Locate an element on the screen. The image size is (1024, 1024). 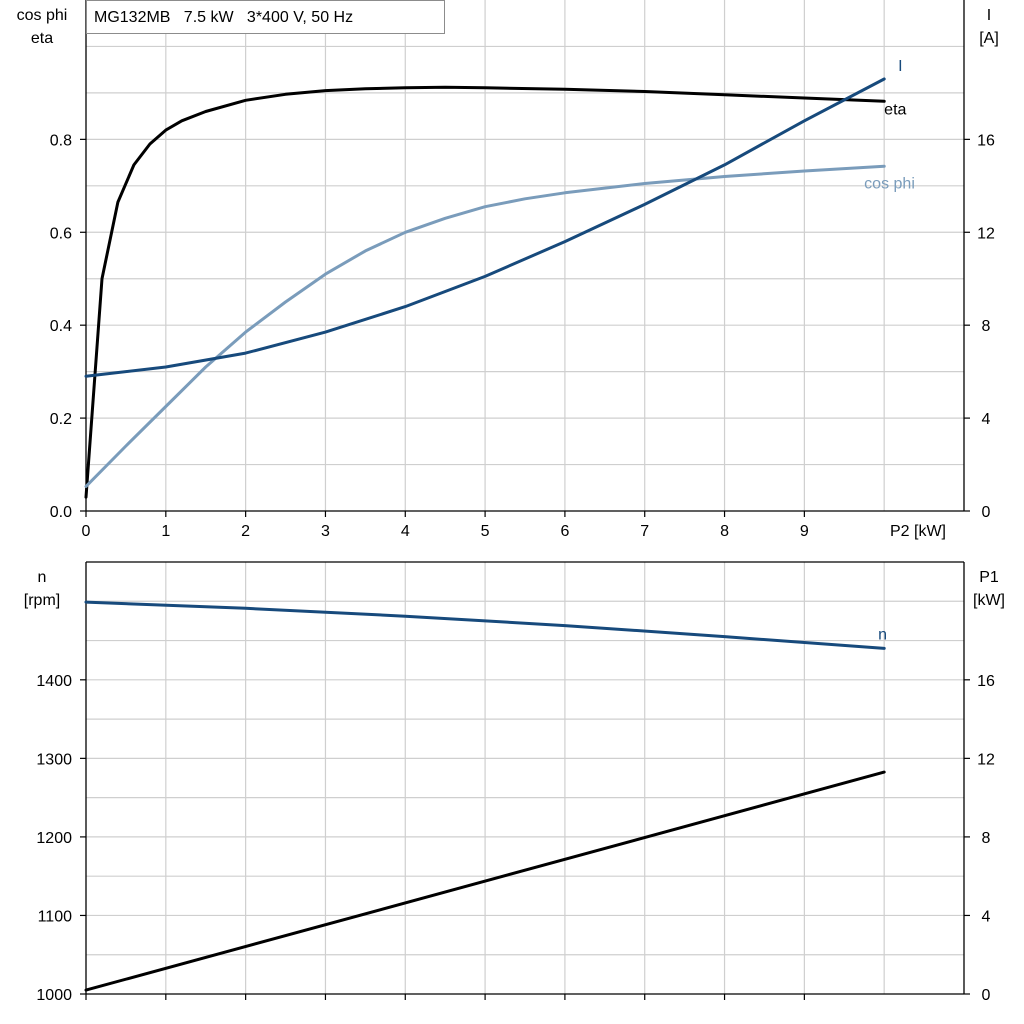
x-tick-label: 1 is located at coordinates (165, 531).